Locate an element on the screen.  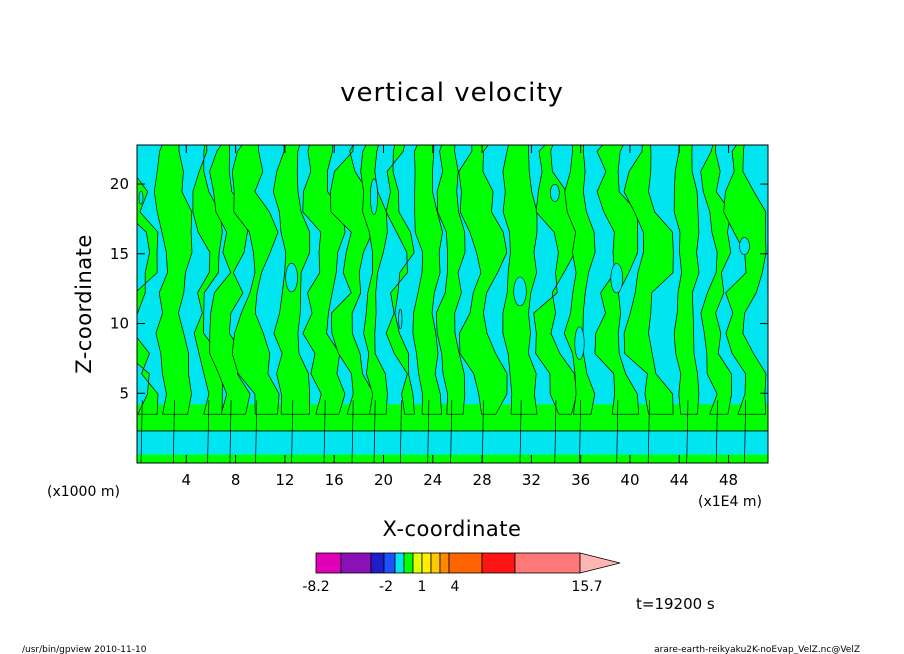
time-label: t=19200 s is located at coordinates (675, 604).